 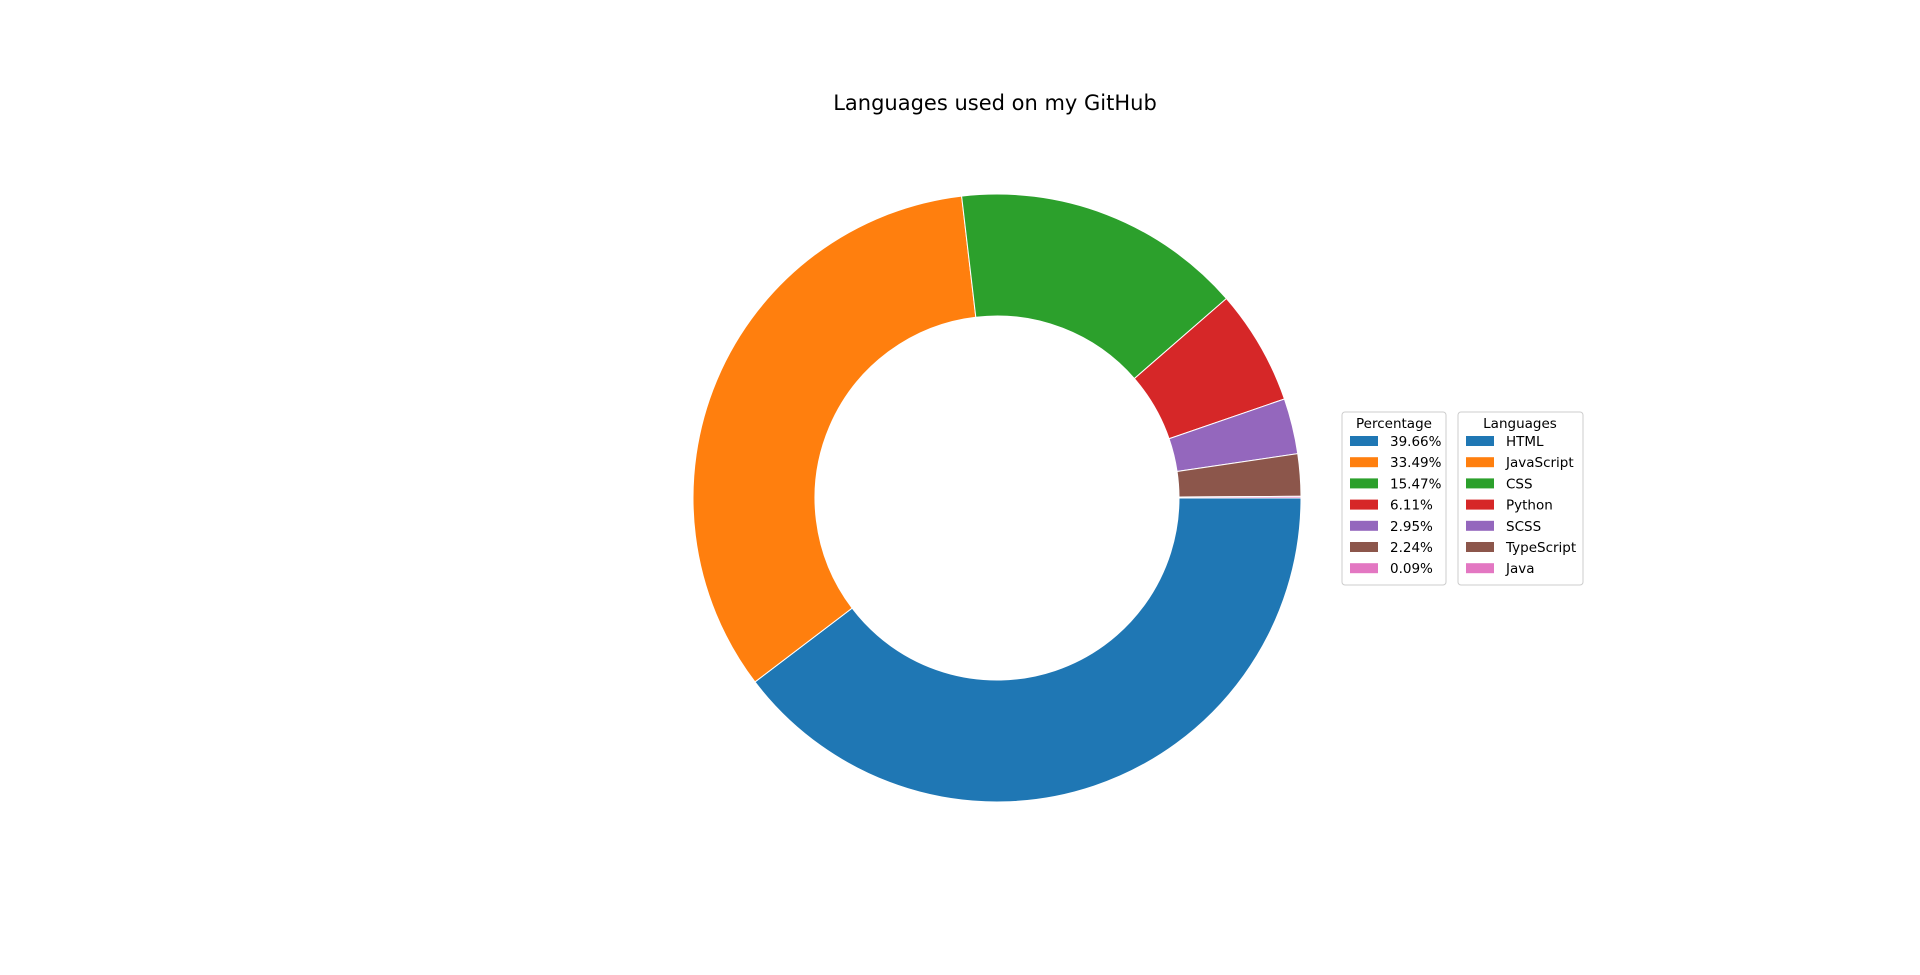 I want to click on slice-javascript, so click(x=834, y=439).